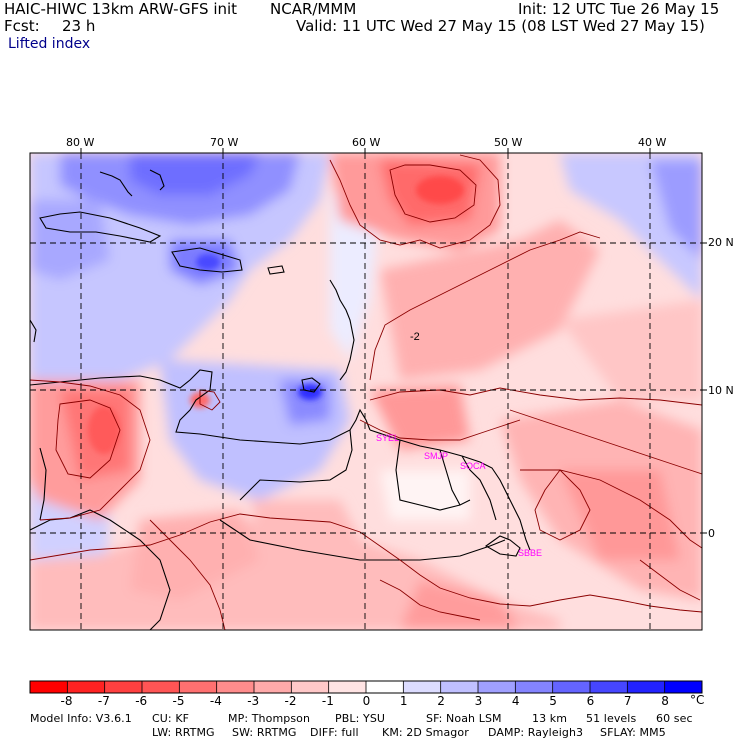 This screenshot has height=740, width=740. What do you see at coordinates (66, 701) in the screenshot?
I see `colorbar-label: -8` at bounding box center [66, 701].